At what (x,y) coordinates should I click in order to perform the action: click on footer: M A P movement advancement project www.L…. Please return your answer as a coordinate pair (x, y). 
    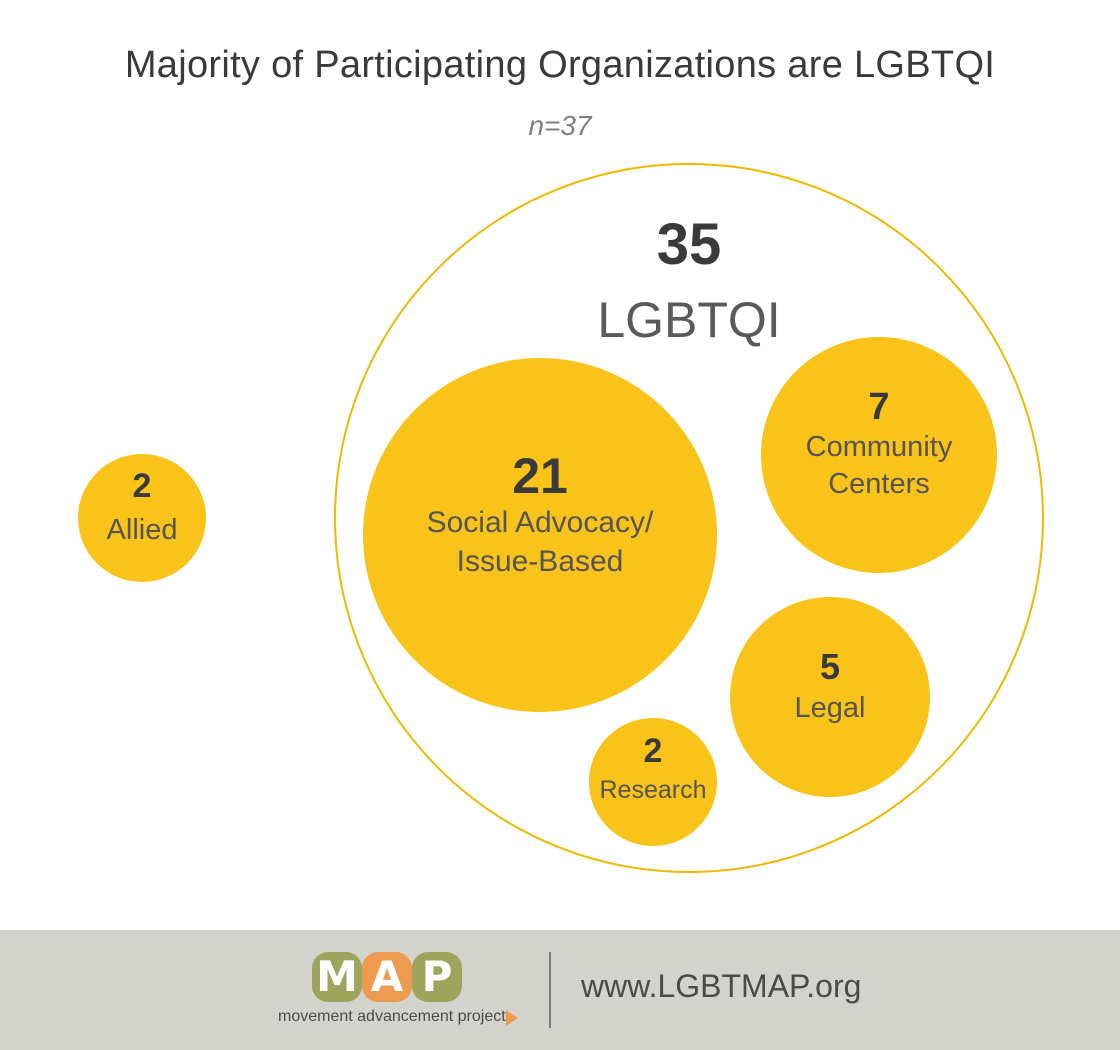
    Looking at the image, I should click on (560, 990).